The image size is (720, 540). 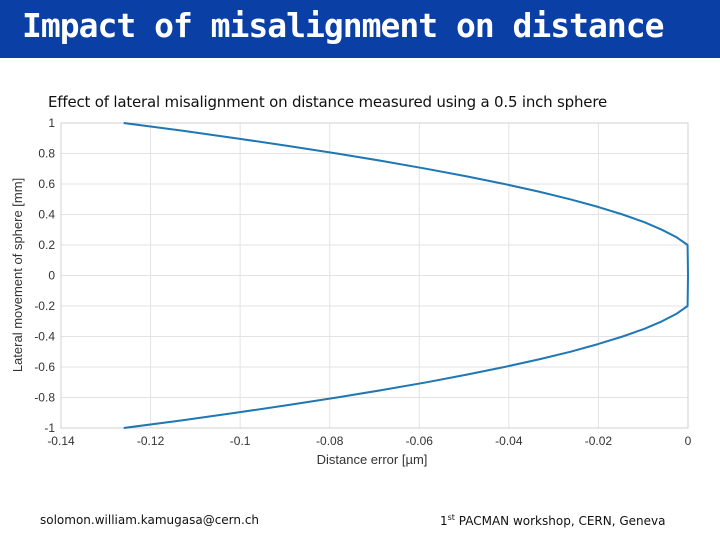 What do you see at coordinates (51, 123) in the screenshot?
I see `y-tick-label: 1` at bounding box center [51, 123].